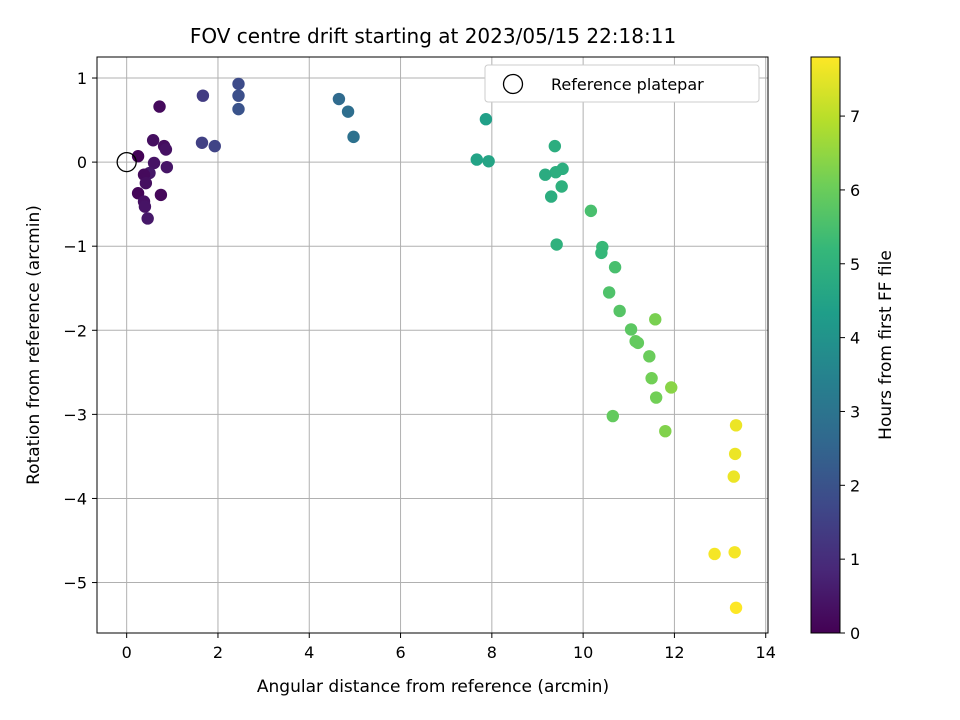 This screenshot has height=720, width=960. Describe the element at coordinates (492, 652) in the screenshot. I see `x-tick-label: 8` at that location.